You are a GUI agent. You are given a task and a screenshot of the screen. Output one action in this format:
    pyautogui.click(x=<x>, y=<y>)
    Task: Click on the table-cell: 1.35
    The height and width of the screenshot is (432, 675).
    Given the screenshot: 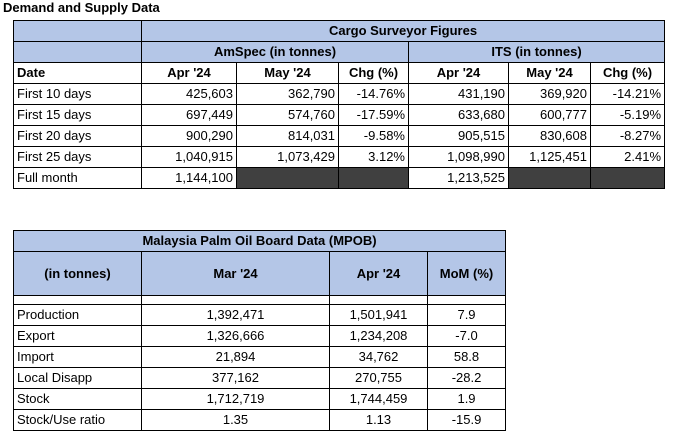 What is the action you would take?
    pyautogui.click(x=235, y=420)
    